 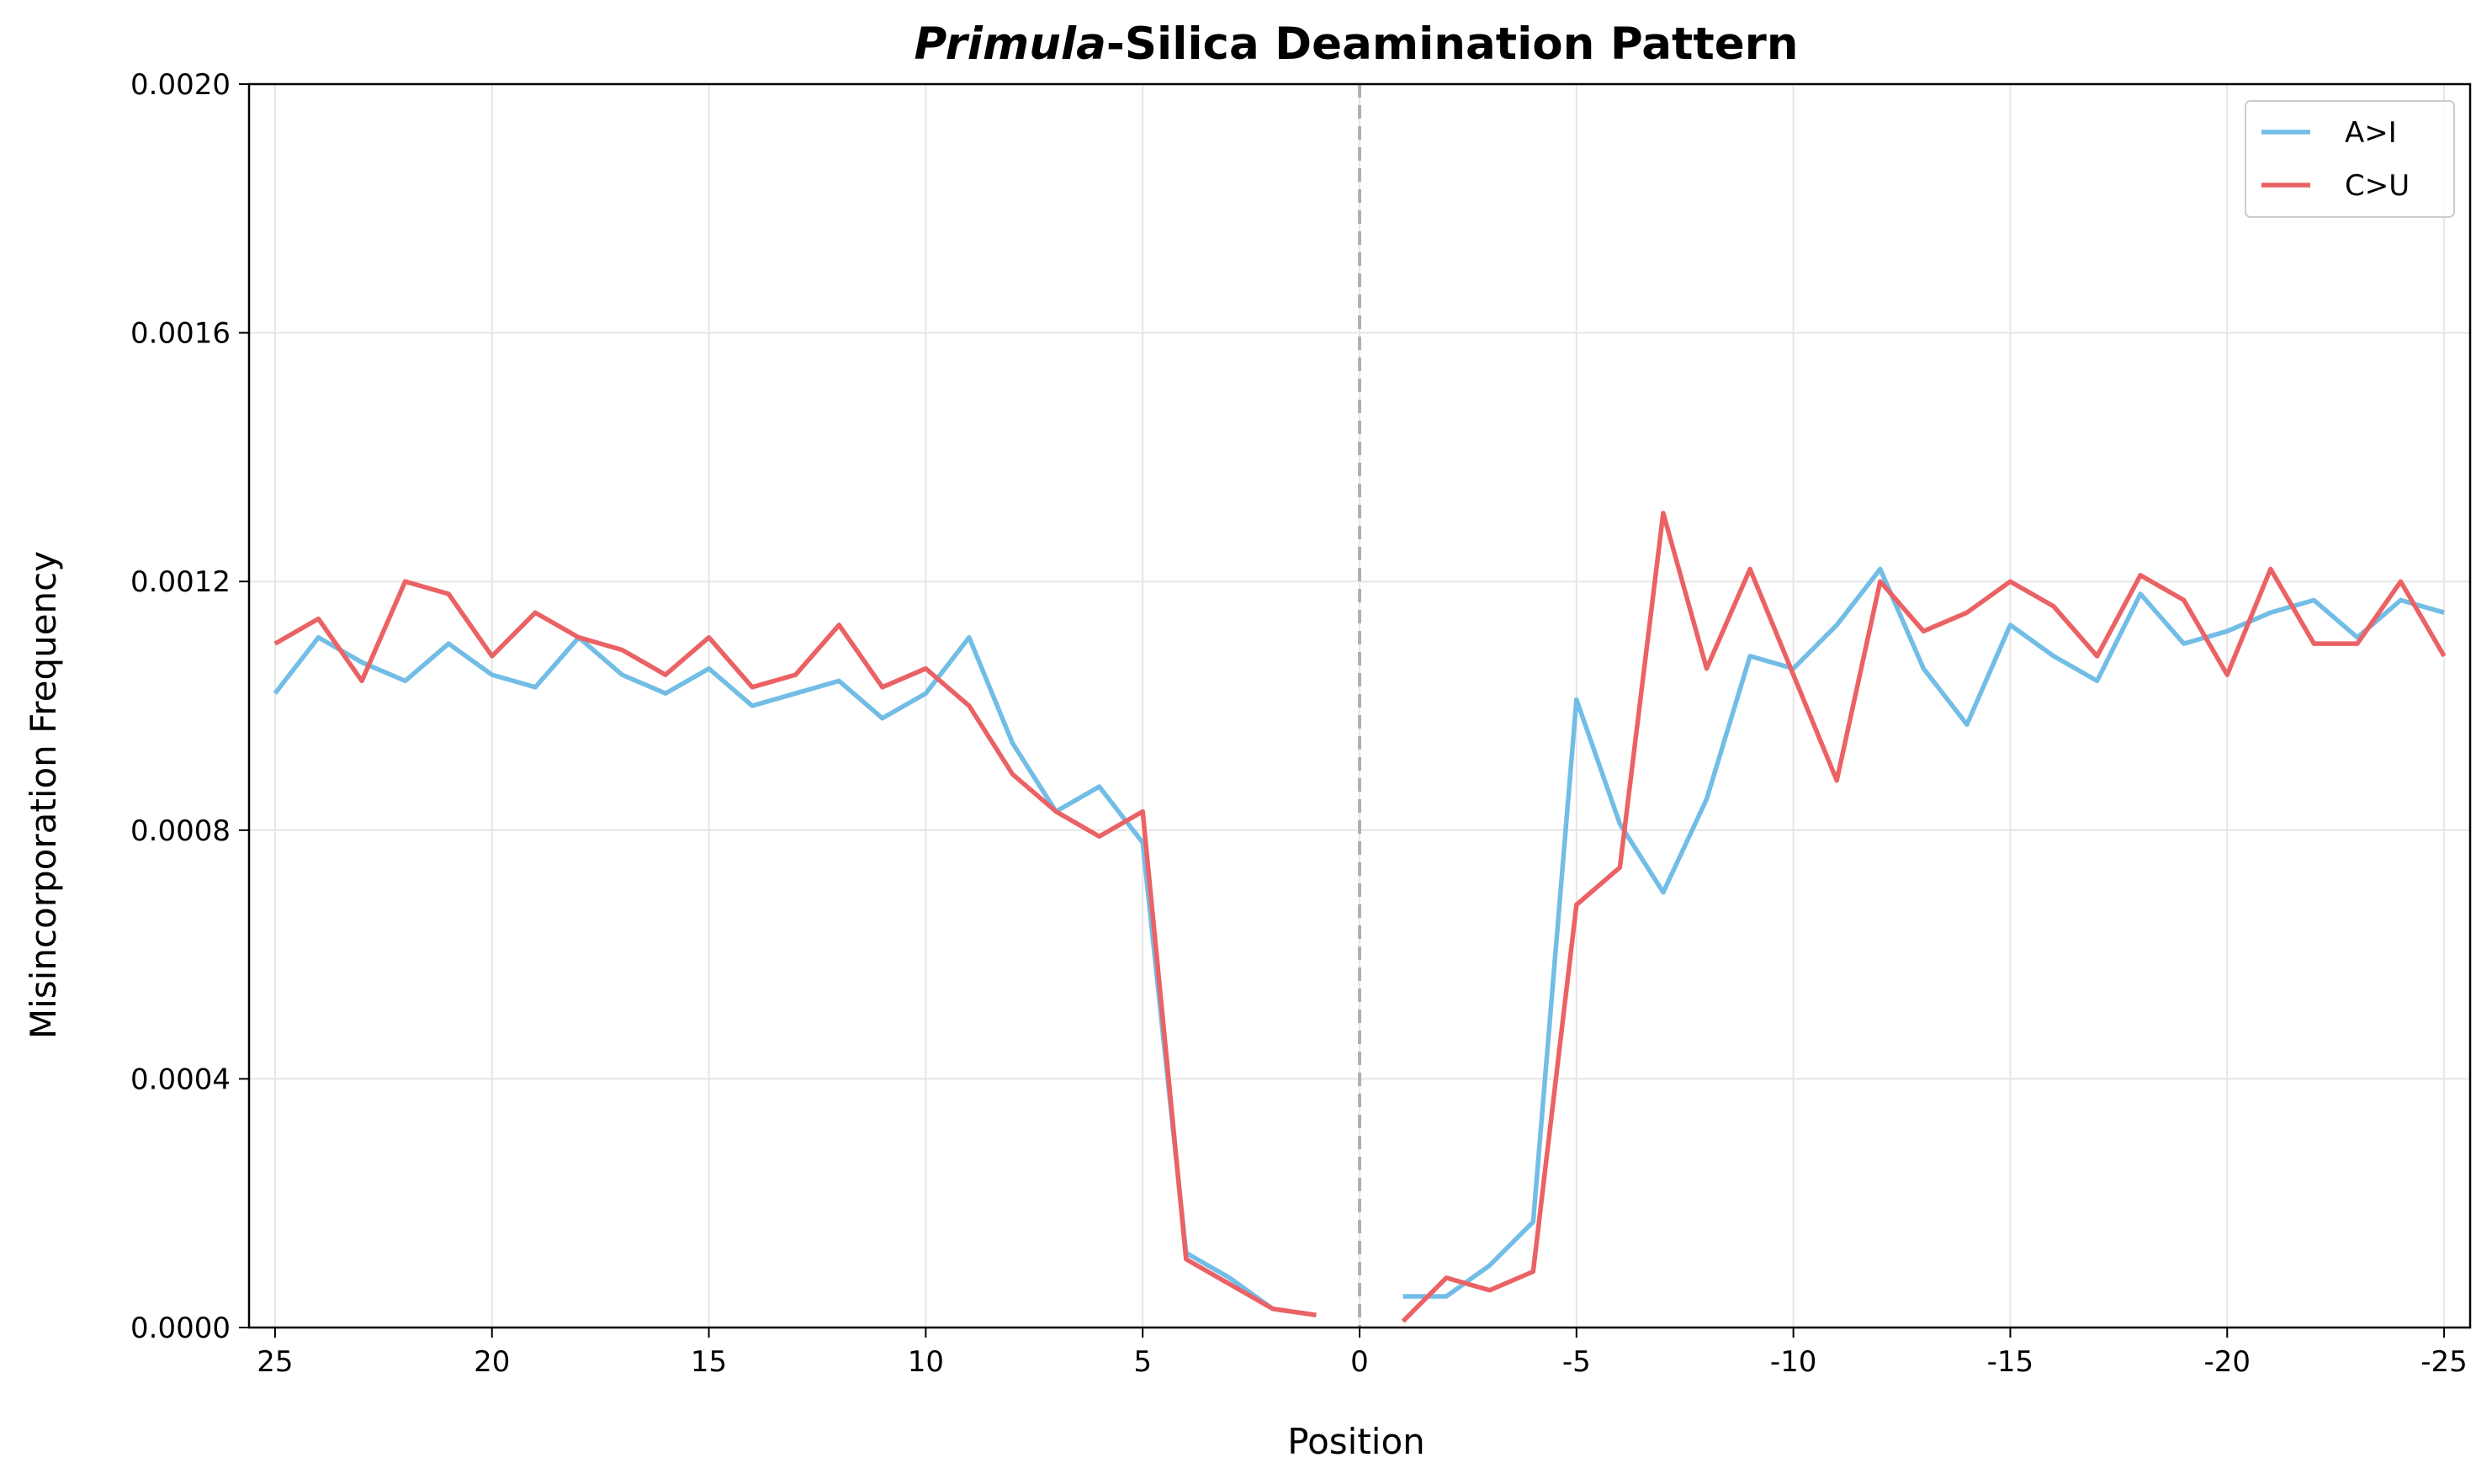 What do you see at coordinates (2444, 1362) in the screenshot?
I see `x-tick-label: -25` at bounding box center [2444, 1362].